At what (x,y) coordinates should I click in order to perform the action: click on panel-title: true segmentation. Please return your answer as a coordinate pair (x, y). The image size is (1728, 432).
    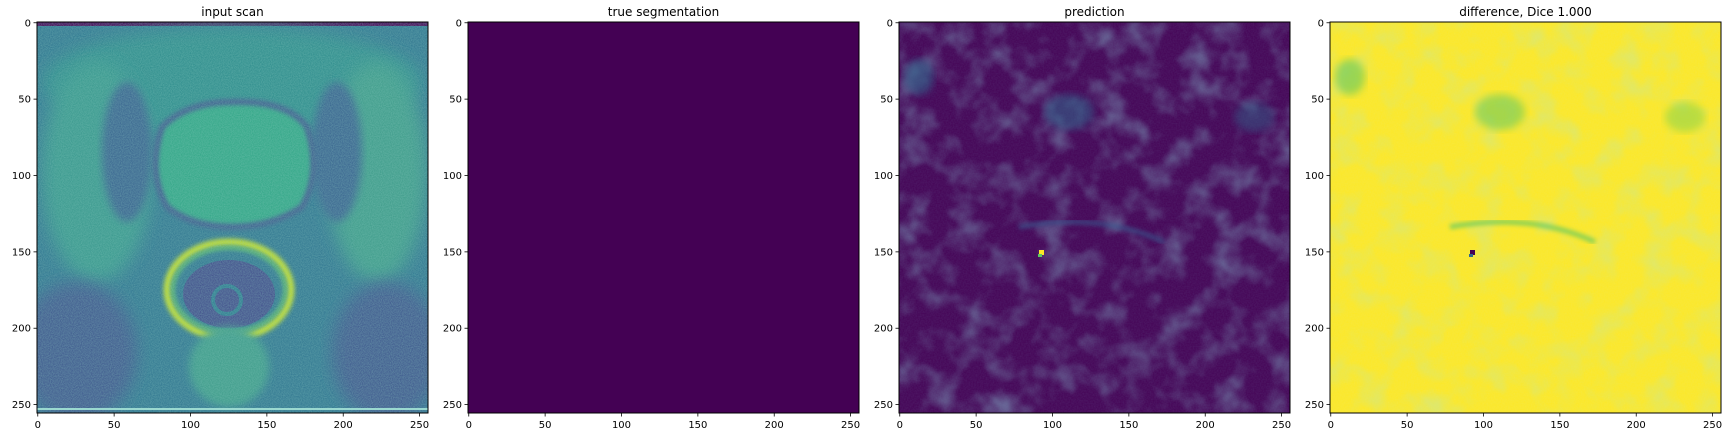
    Looking at the image, I should click on (663, 12).